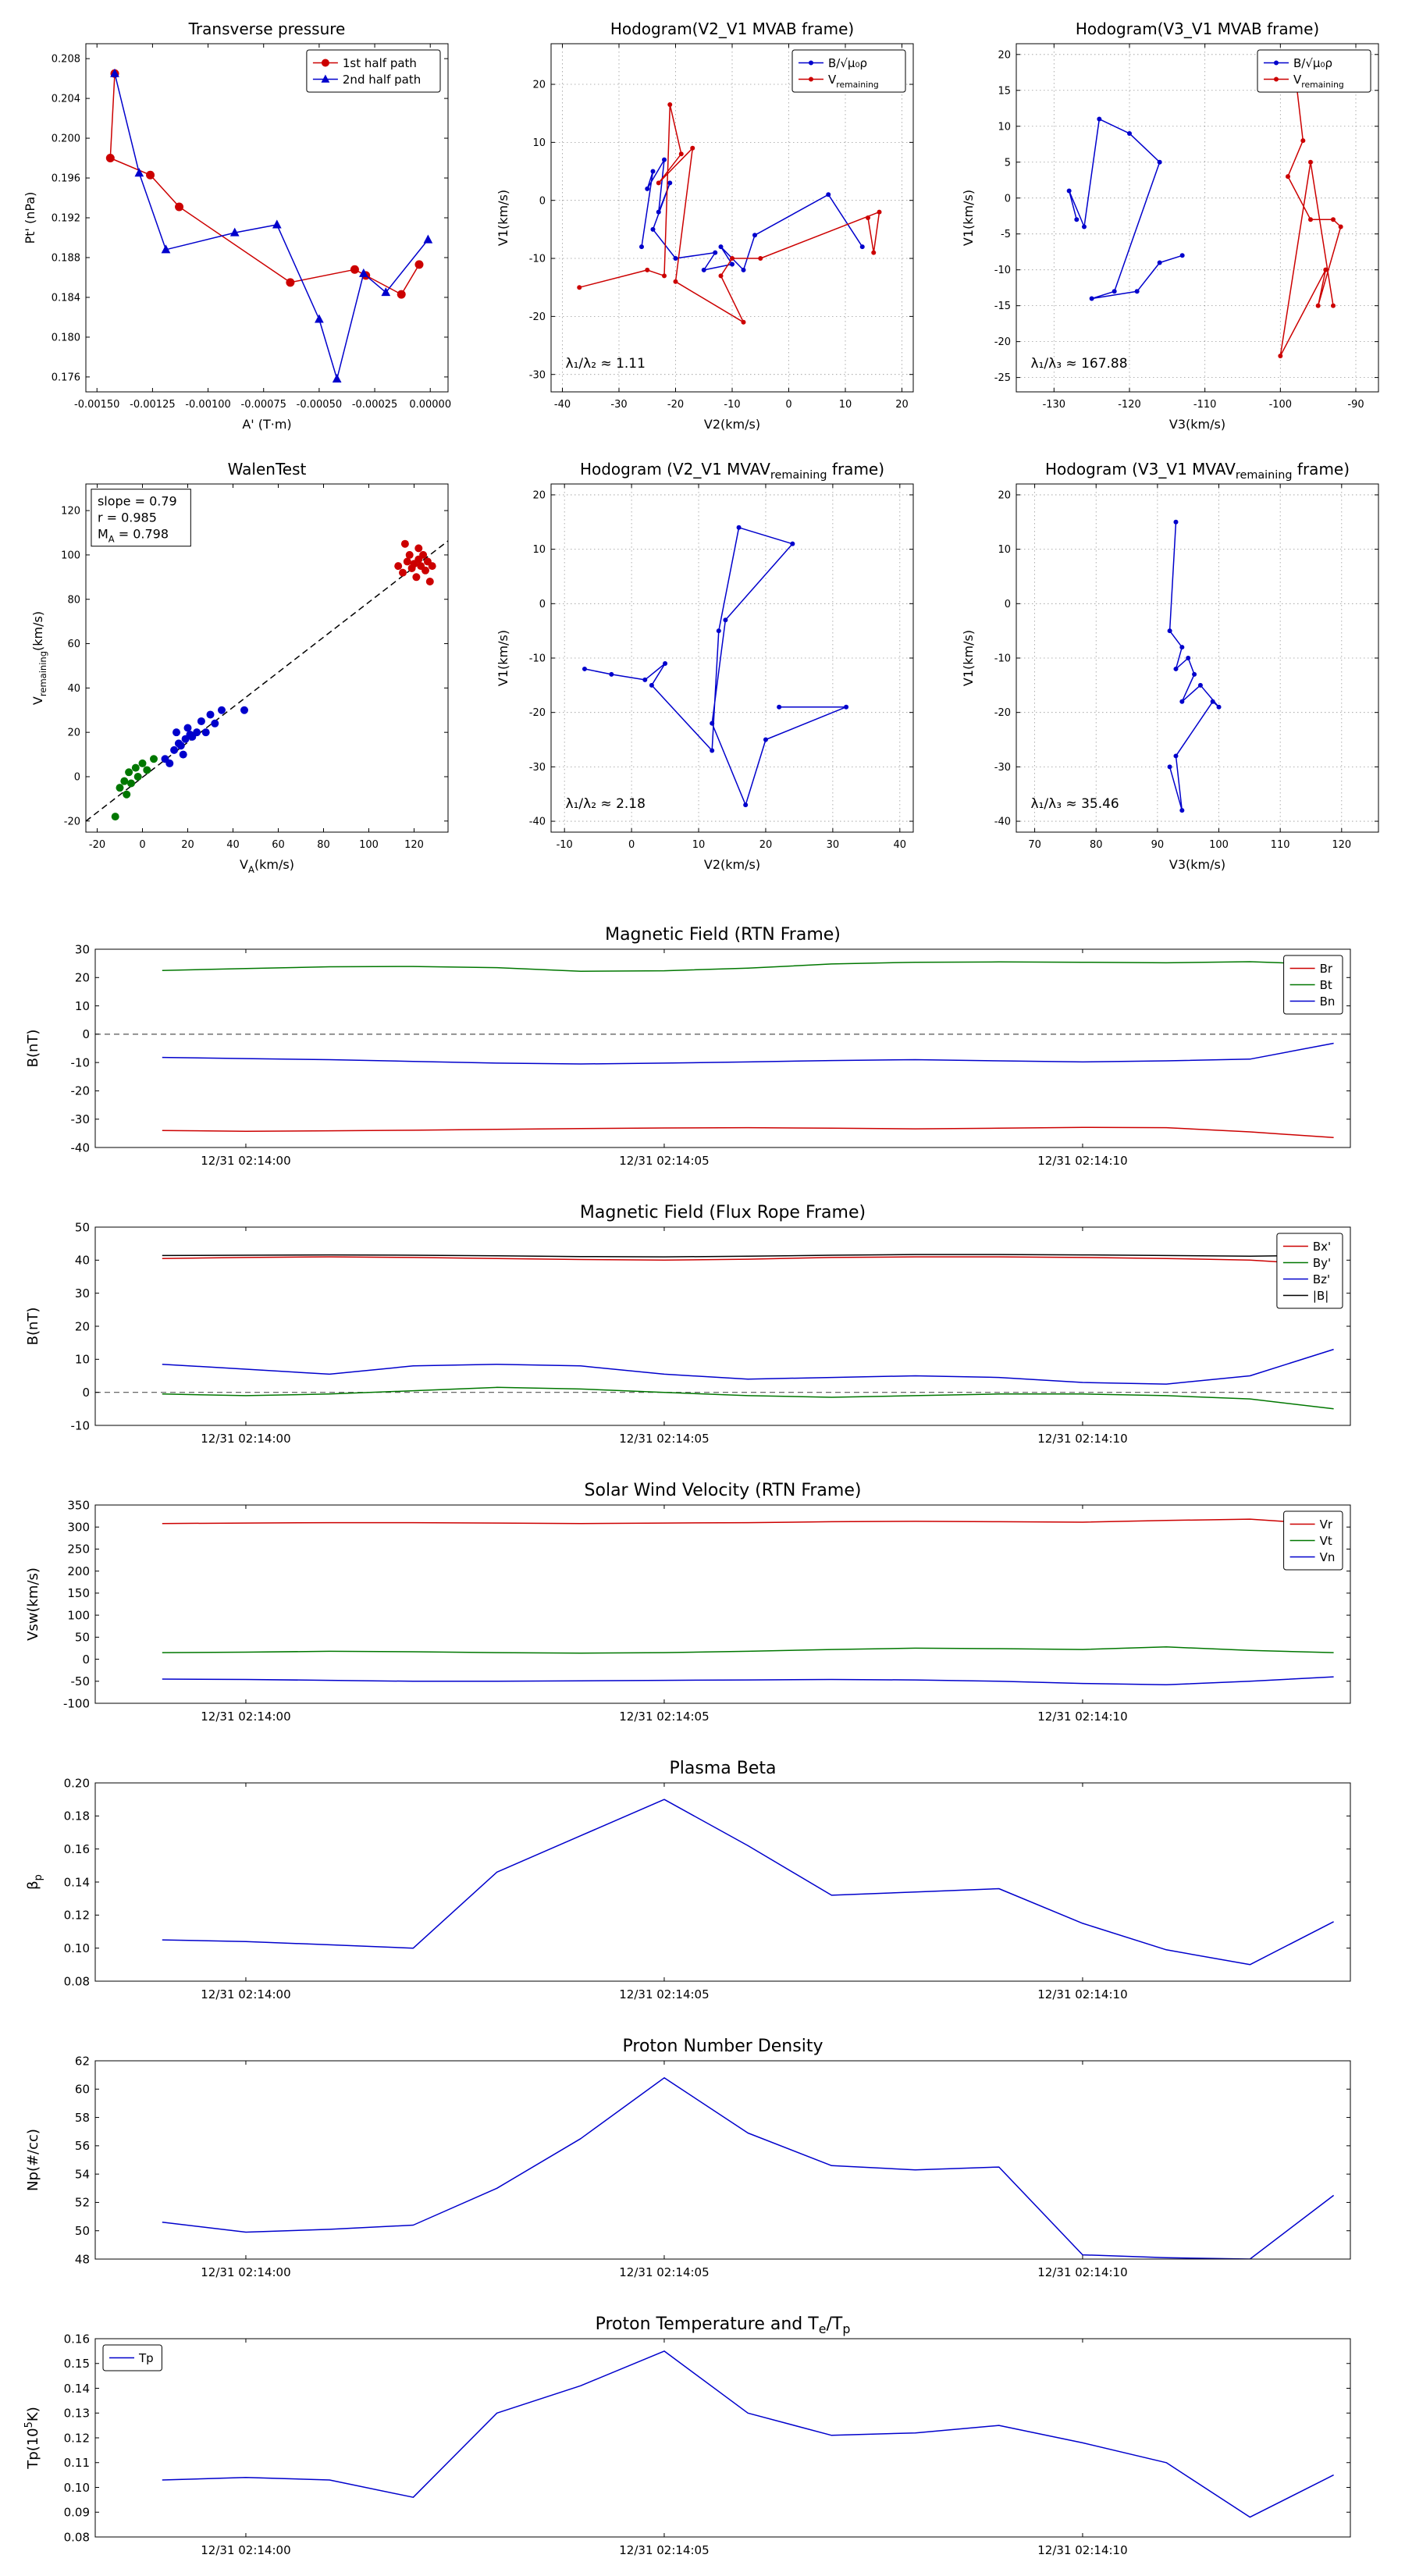  Describe the element at coordinates (66, 298) in the screenshot. I see `svg-text: 0.184` at that location.